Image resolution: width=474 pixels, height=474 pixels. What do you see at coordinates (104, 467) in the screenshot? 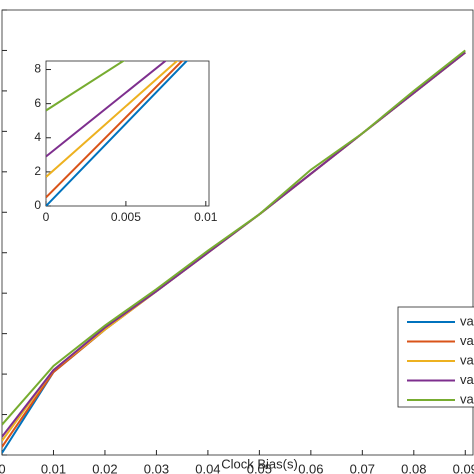
I see `x-tick-label: 0.02` at bounding box center [104, 467].